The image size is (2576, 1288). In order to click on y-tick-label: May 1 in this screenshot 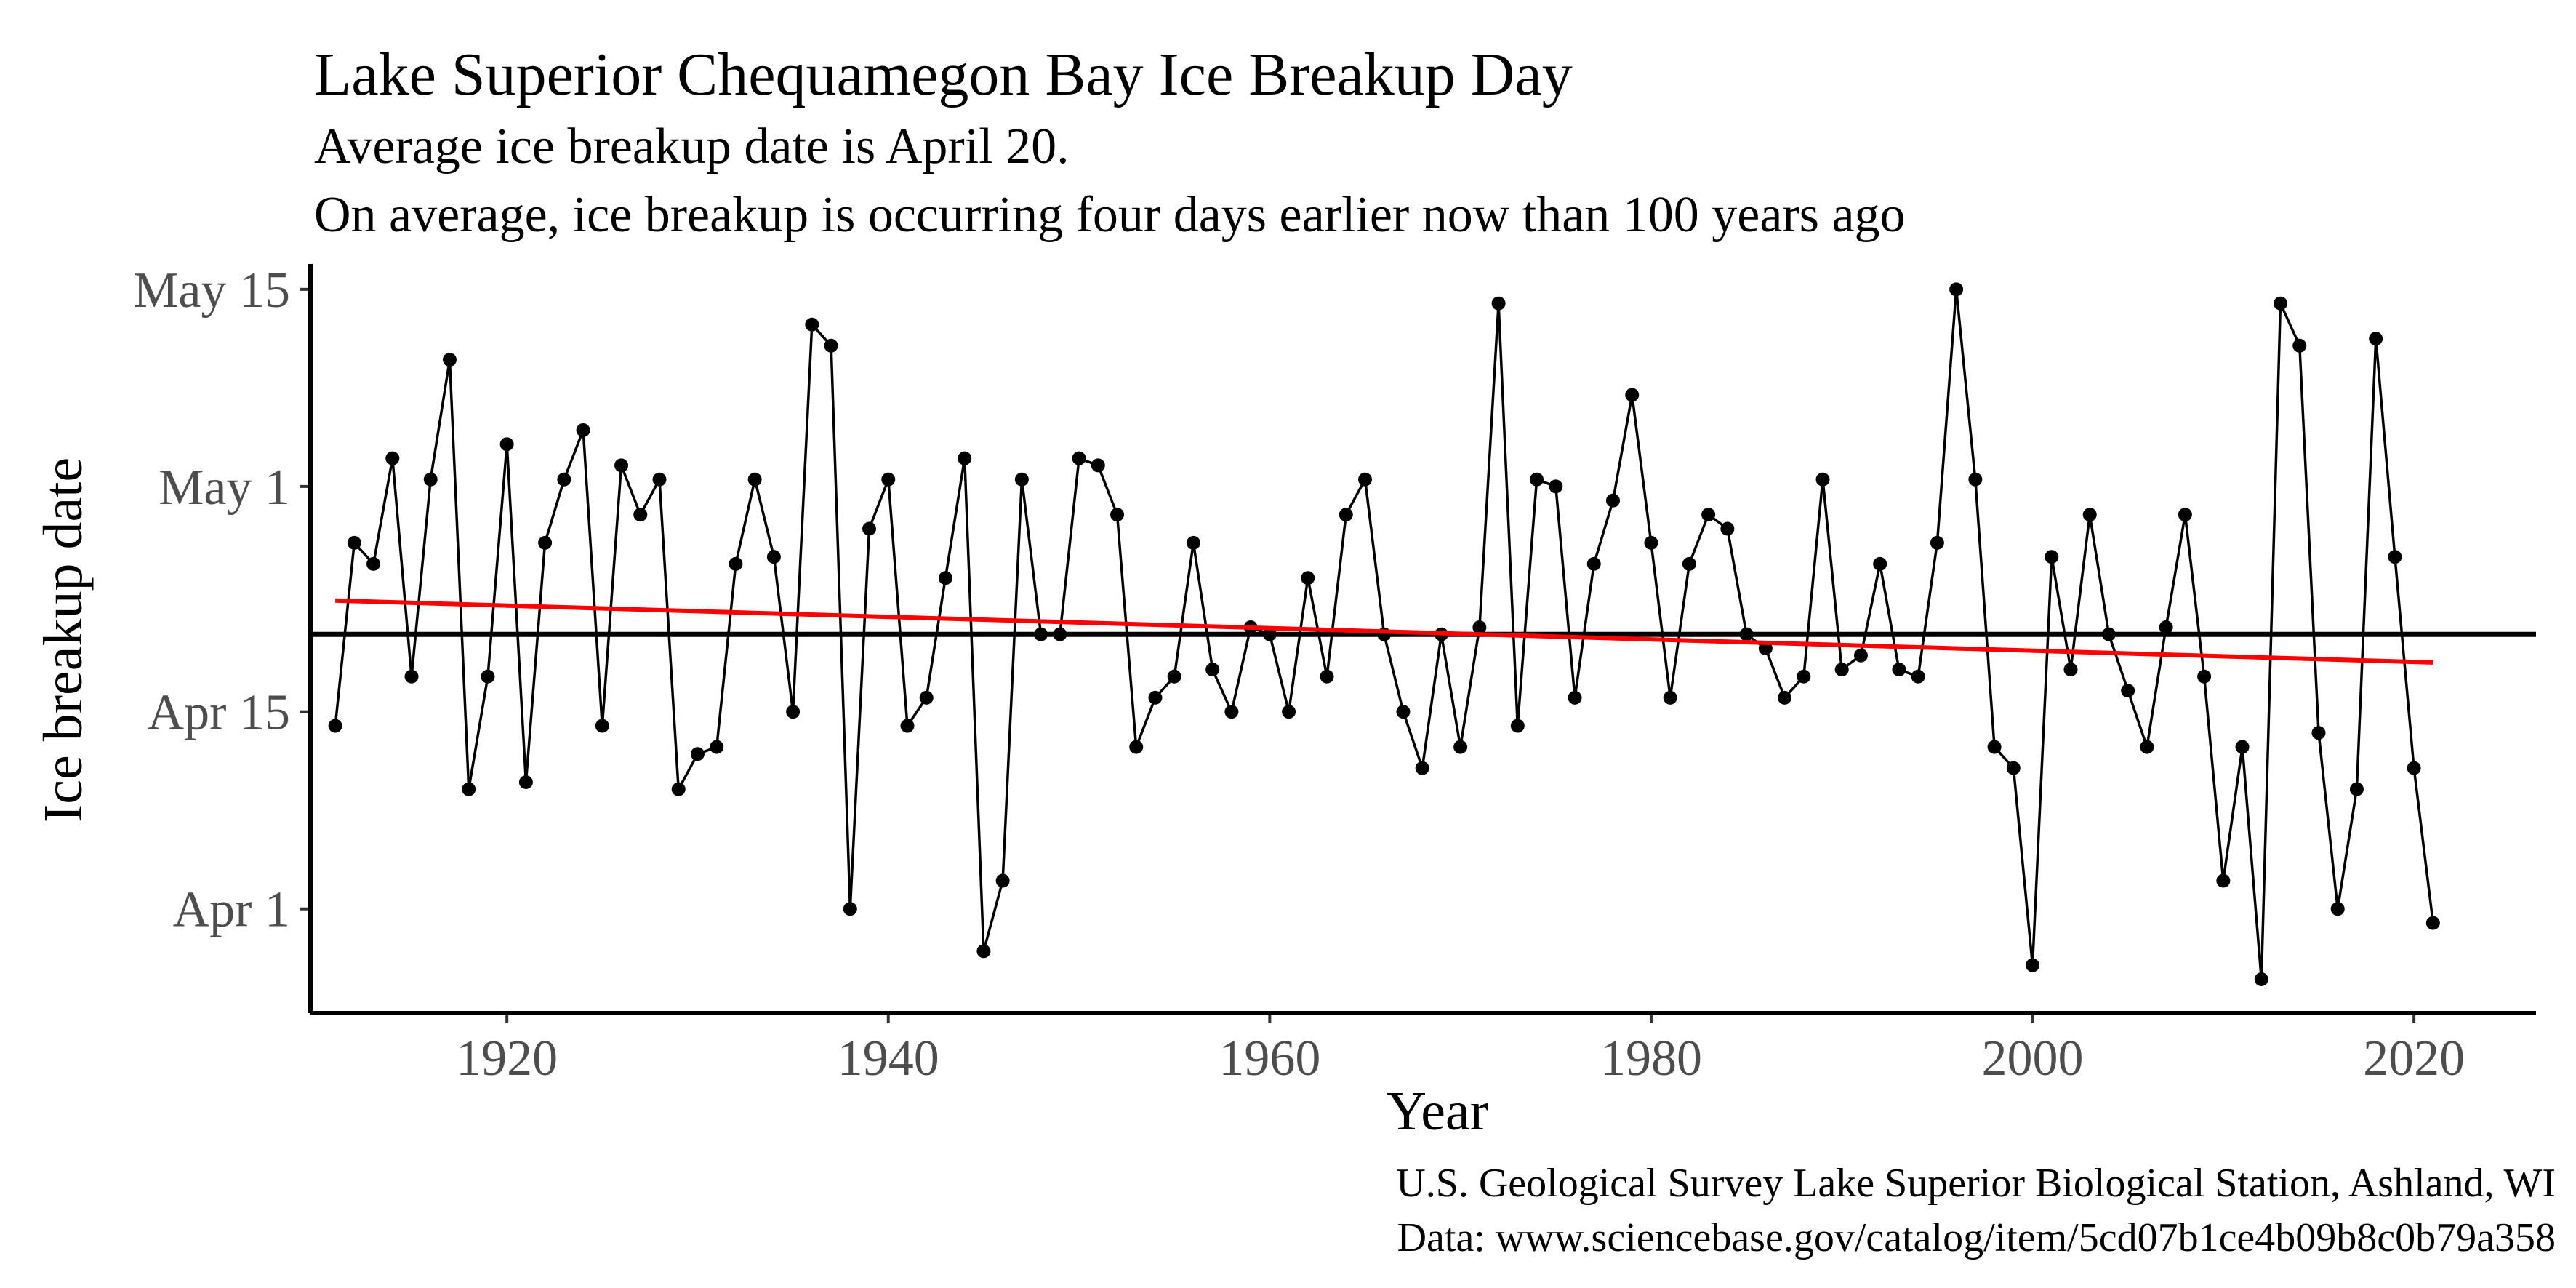, I will do `click(225, 488)`.